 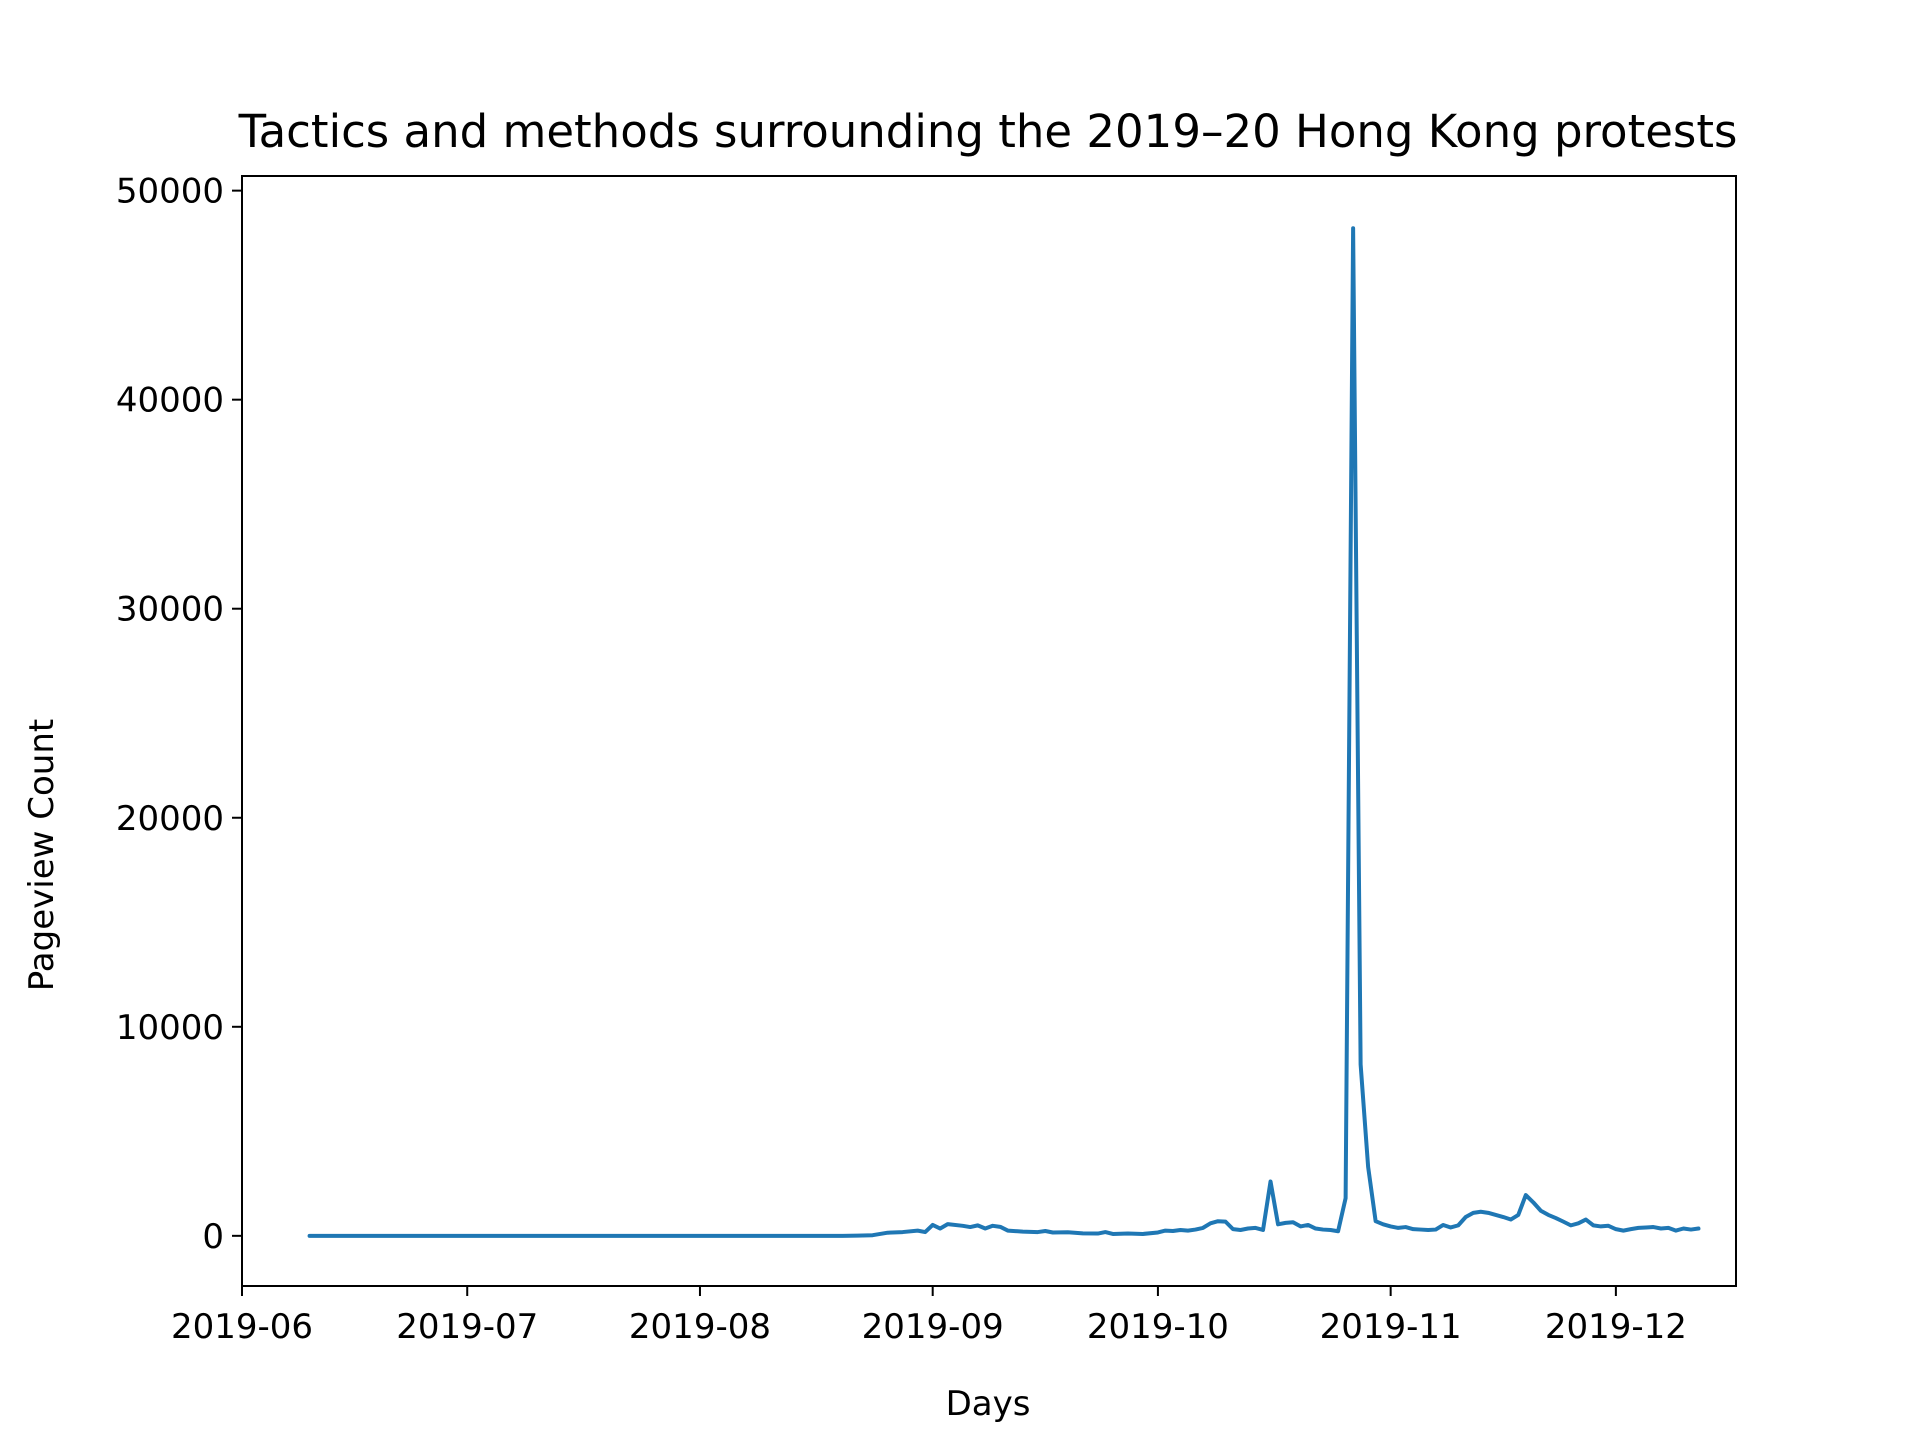 What do you see at coordinates (179, 714) in the screenshot?
I see `y-axis-ticks: 0 10000 20000 30000 40000 50000` at bounding box center [179, 714].